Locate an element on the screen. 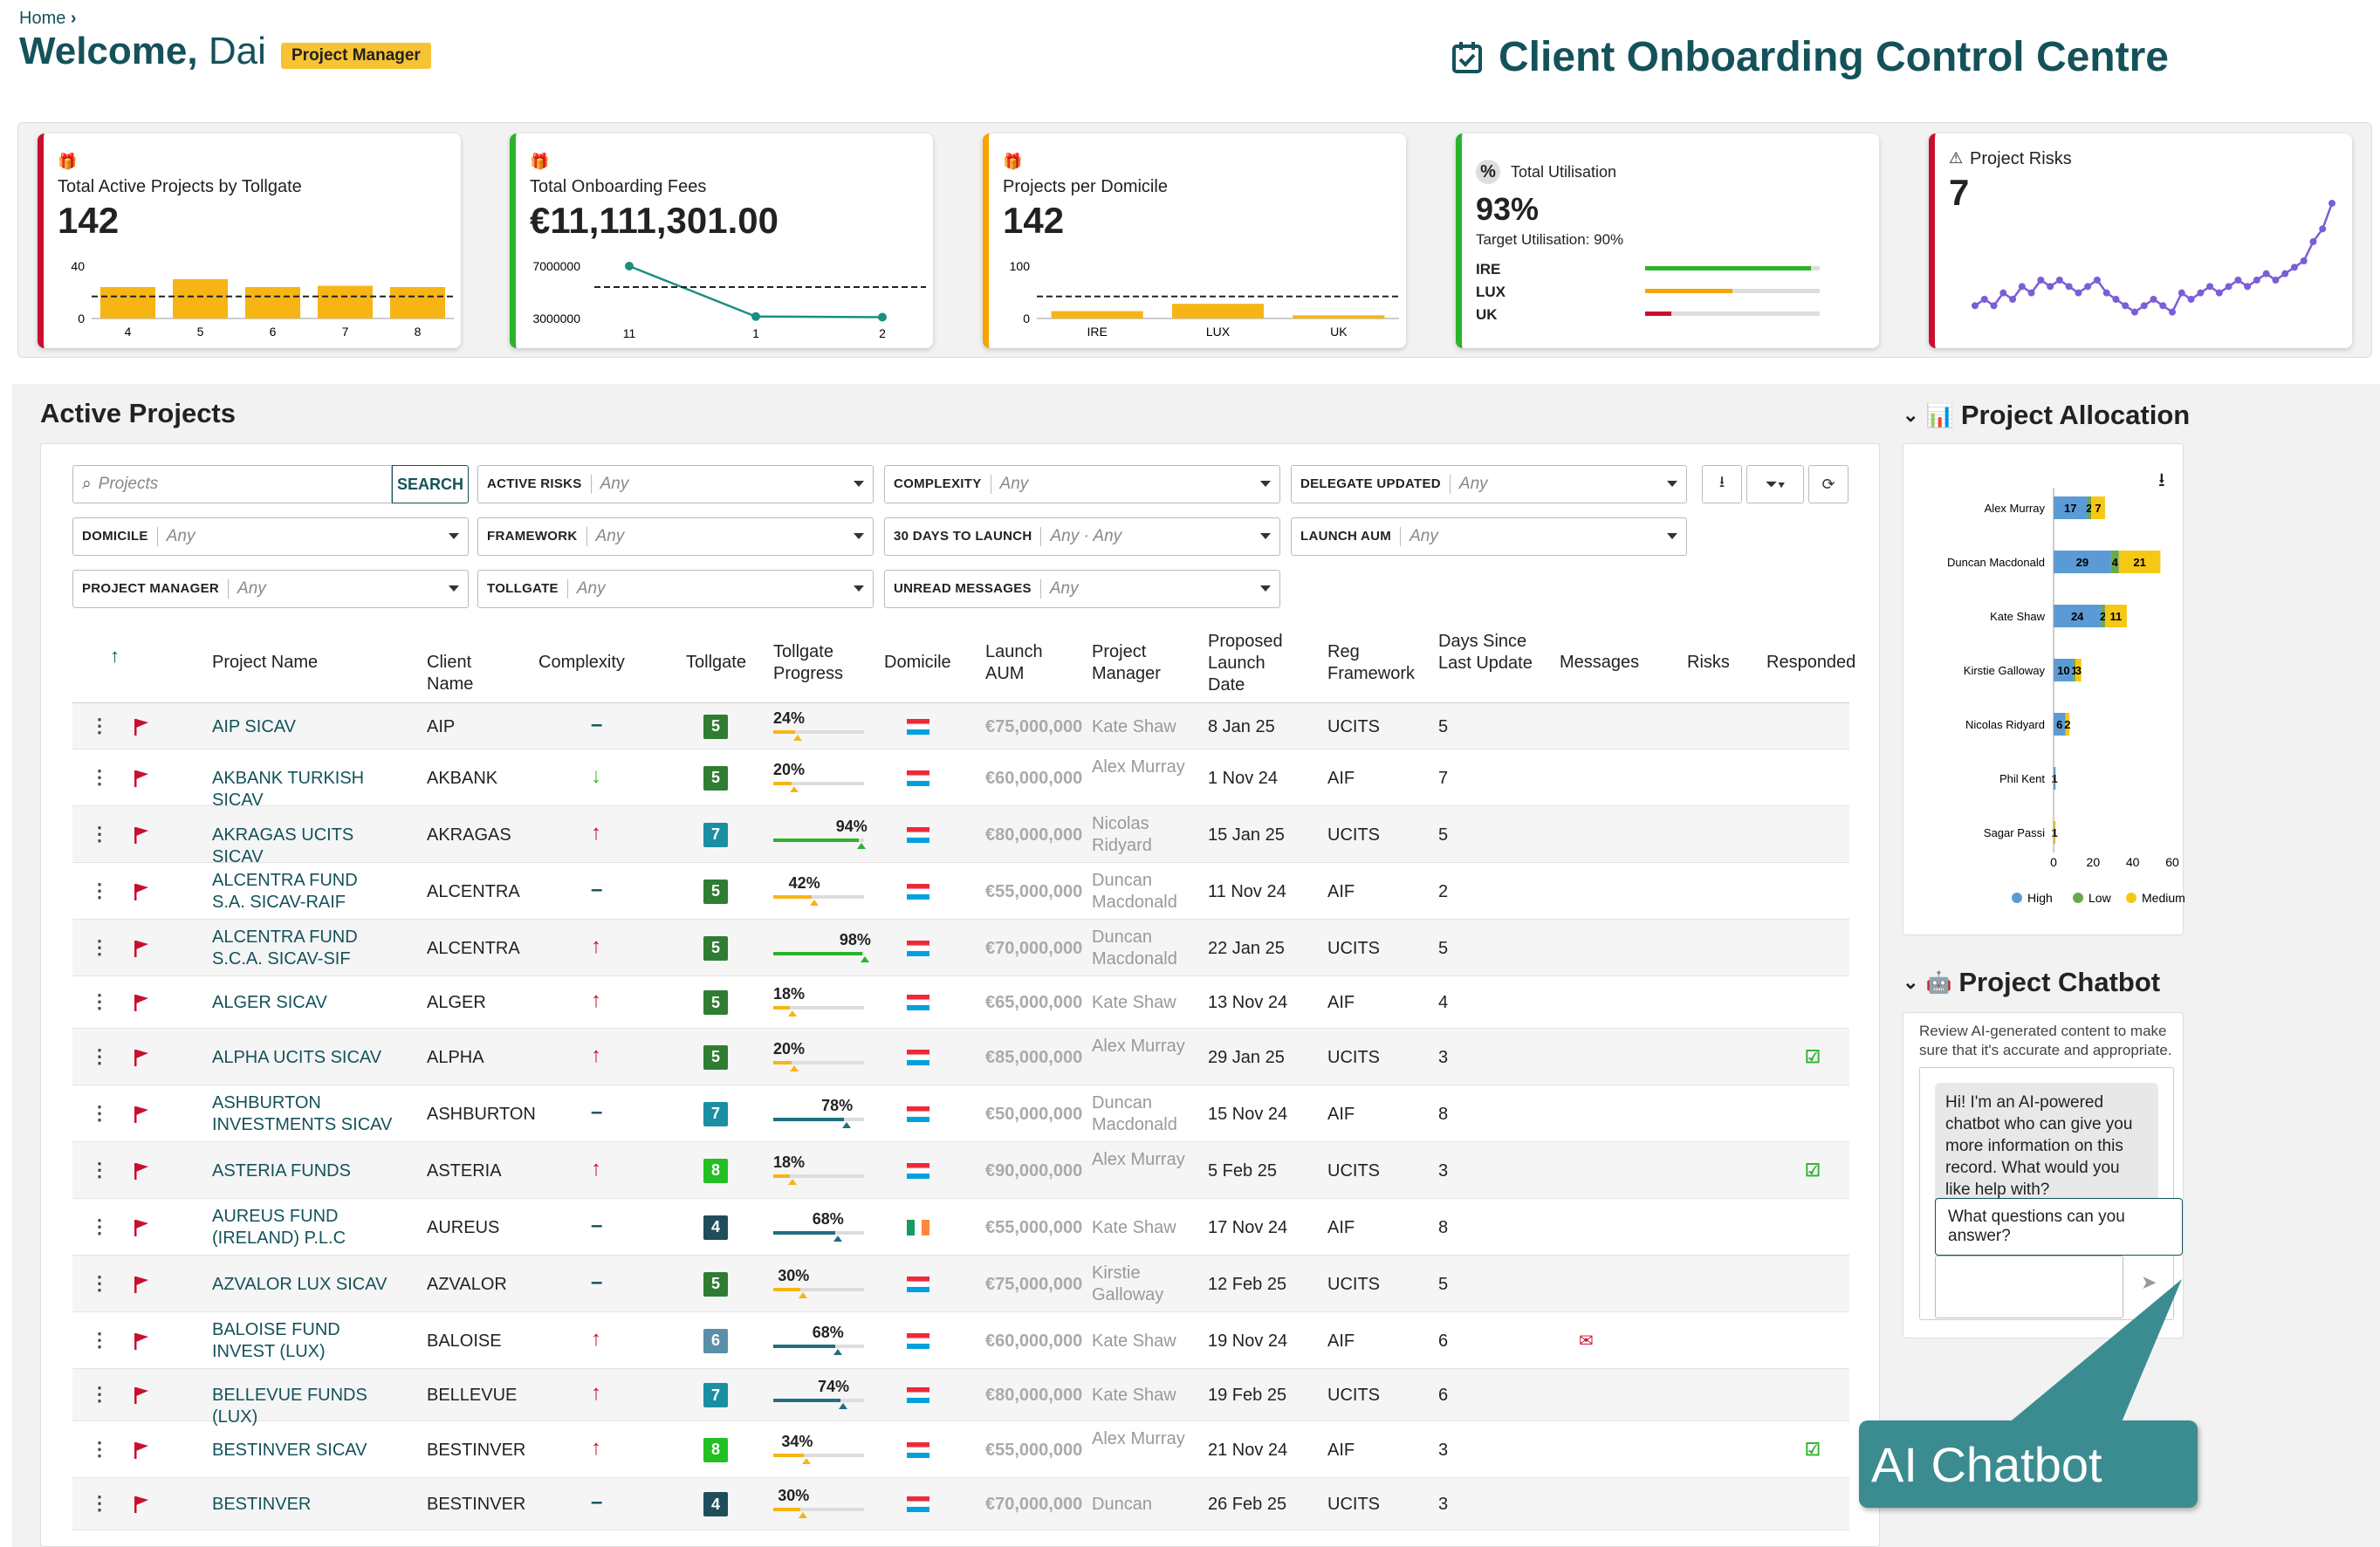 This screenshot has width=2380, height=1547. filter-domicile: DOMICILE Any is located at coordinates (270, 536).